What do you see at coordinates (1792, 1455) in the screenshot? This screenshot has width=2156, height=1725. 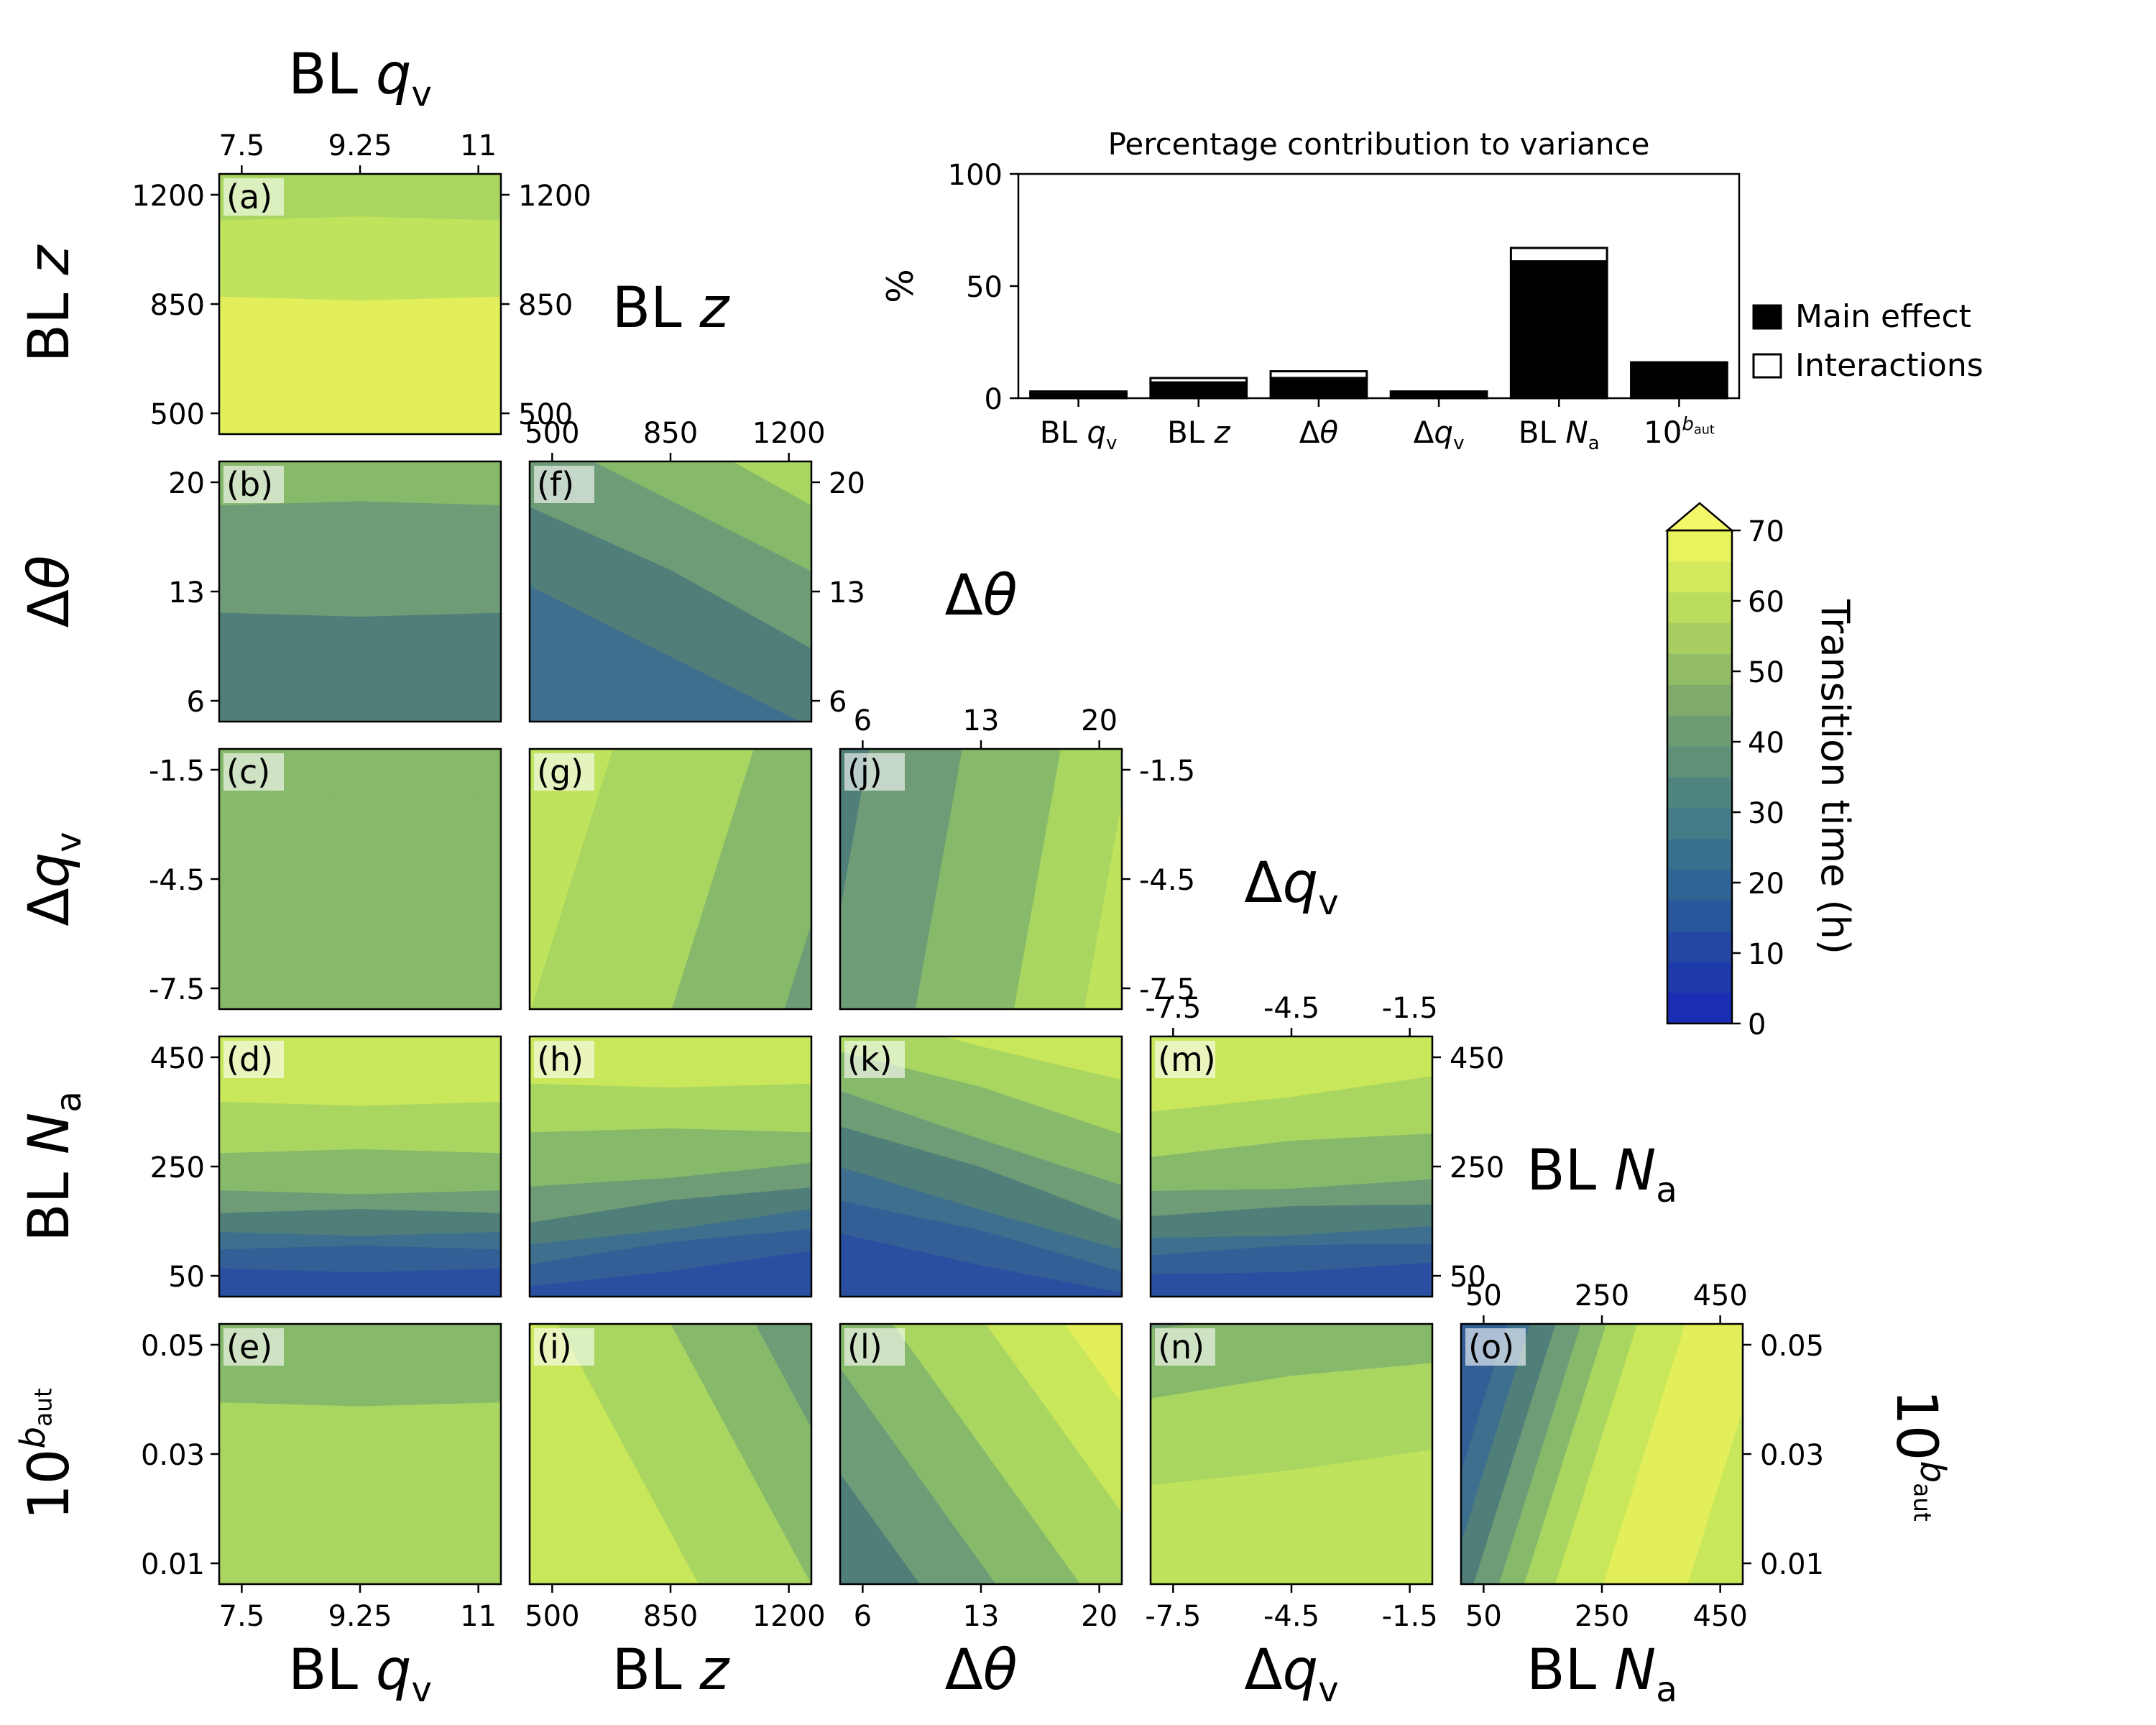 I see `right-tick-label: 0.03` at bounding box center [1792, 1455].